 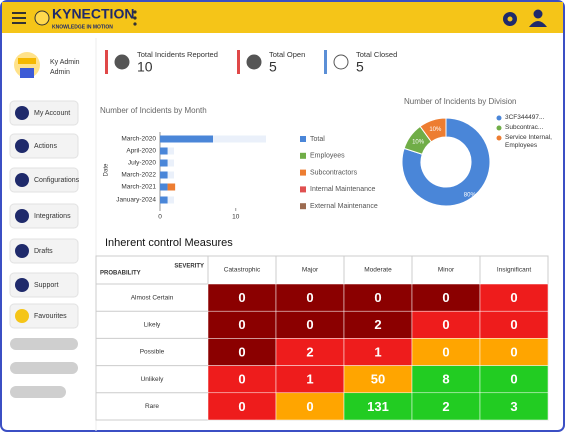 I want to click on column-header: Moderate, so click(x=378, y=270).